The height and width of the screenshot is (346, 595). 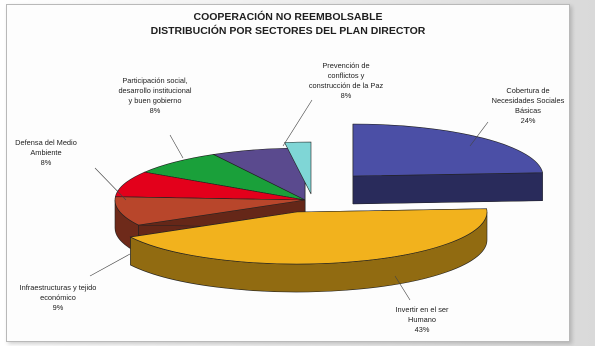 What do you see at coordinates (46, 152) in the screenshot?
I see `slice-label-4: Defensa del Medio Ambiente 8%` at bounding box center [46, 152].